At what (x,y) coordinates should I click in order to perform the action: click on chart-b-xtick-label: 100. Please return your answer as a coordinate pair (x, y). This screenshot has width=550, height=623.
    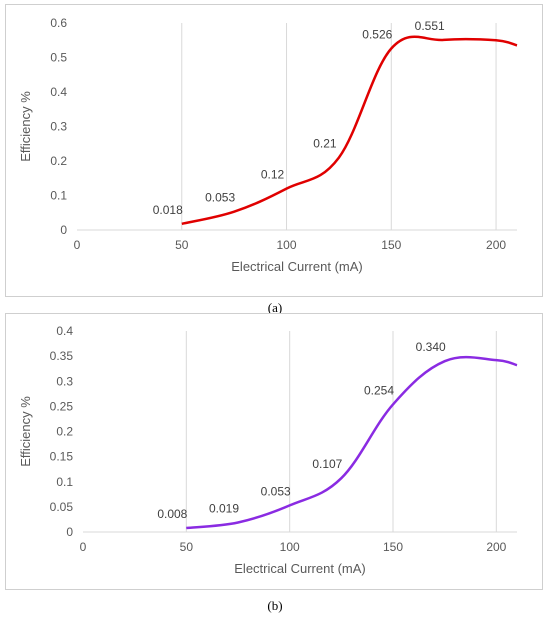
    Looking at the image, I should click on (290, 547).